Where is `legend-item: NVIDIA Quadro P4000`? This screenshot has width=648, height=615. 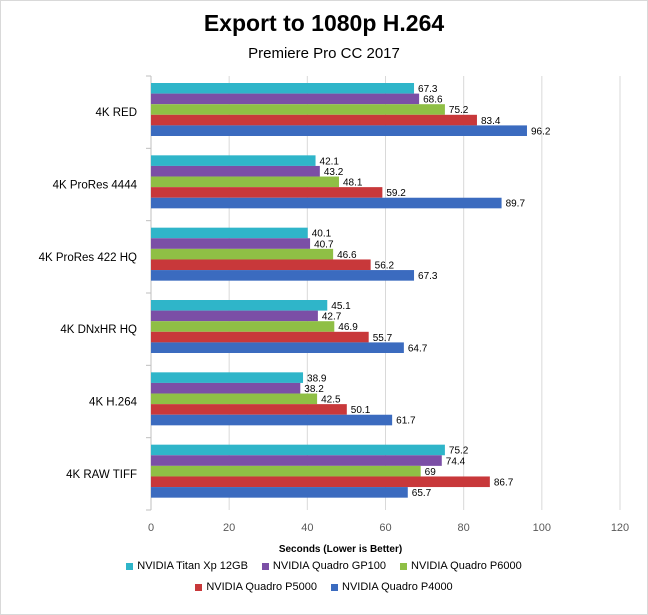
legend-item: NVIDIA Quadro P4000 is located at coordinates (392, 587).